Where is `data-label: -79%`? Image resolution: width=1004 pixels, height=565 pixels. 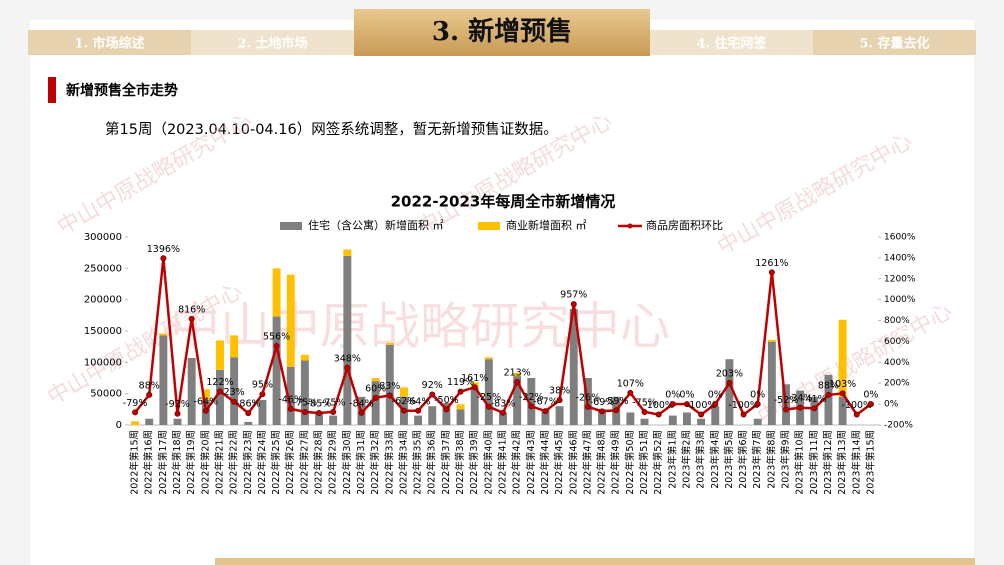
data-label: -79% is located at coordinates (135, 403).